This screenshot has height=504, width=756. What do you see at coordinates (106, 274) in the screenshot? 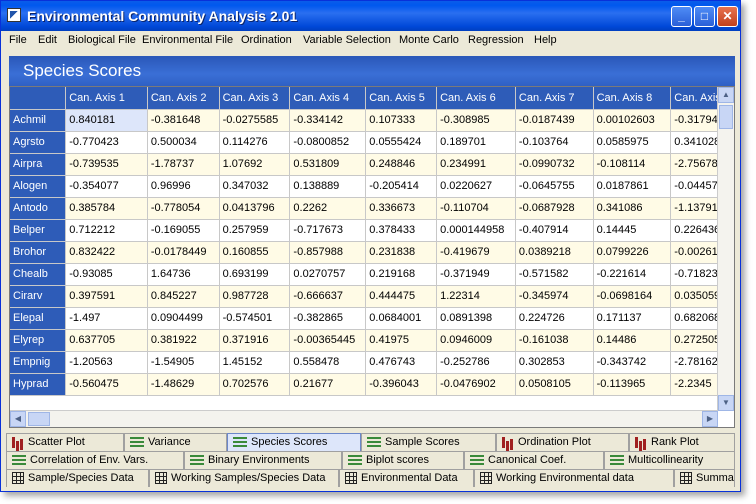
I see `table-cell: -0.93085` at bounding box center [106, 274].